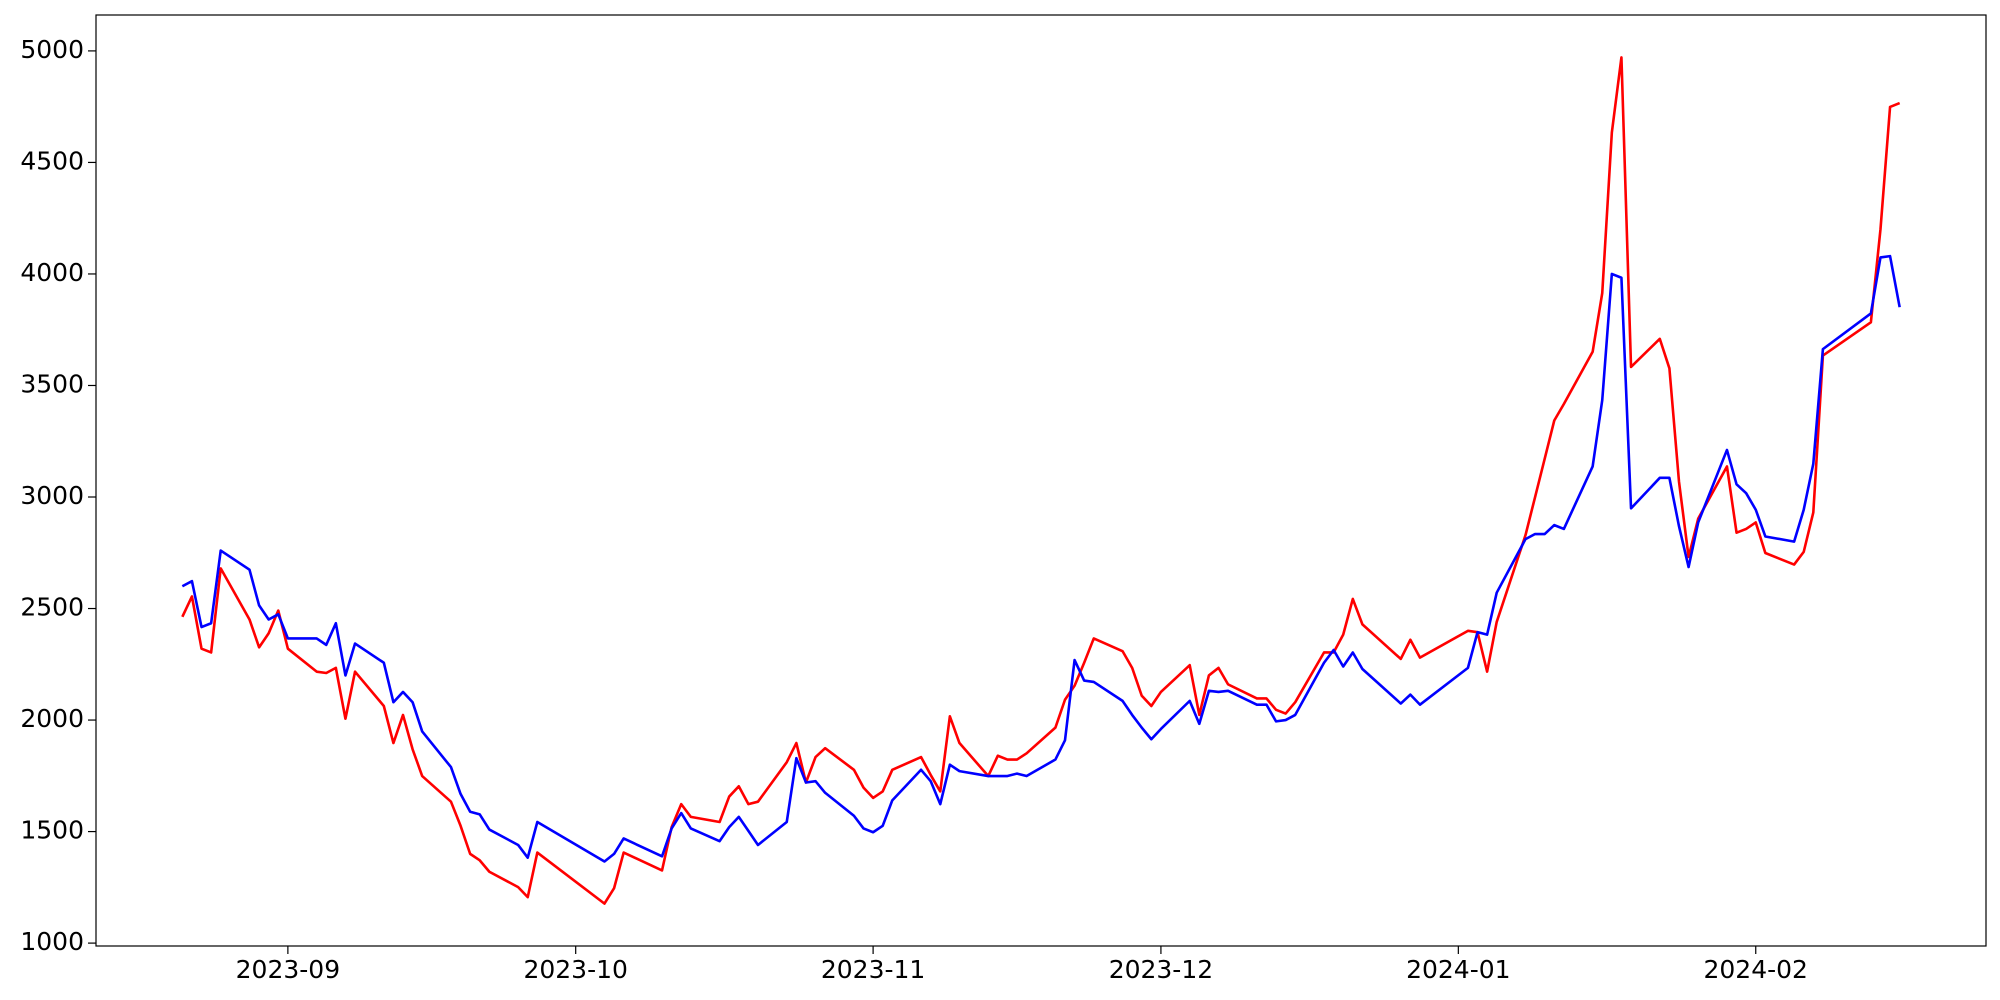 This screenshot has height=1000, width=2000. I want to click on y-tick-label: 2000, so click(52, 718).